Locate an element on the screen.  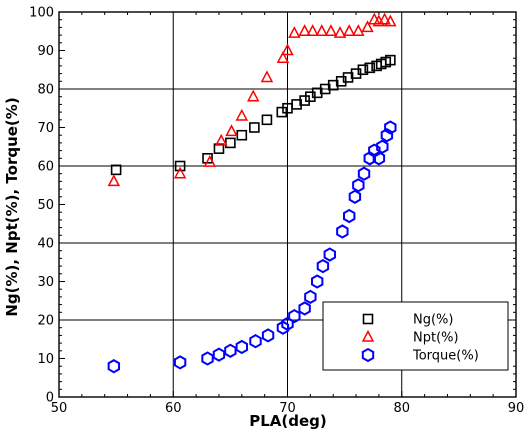
x-tick-label: 60 is located at coordinates (173, 408).